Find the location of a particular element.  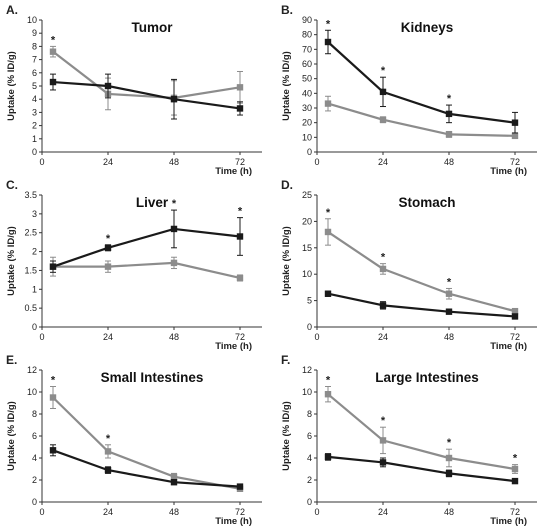

panel-label: C. is located at coordinates (12, 185).